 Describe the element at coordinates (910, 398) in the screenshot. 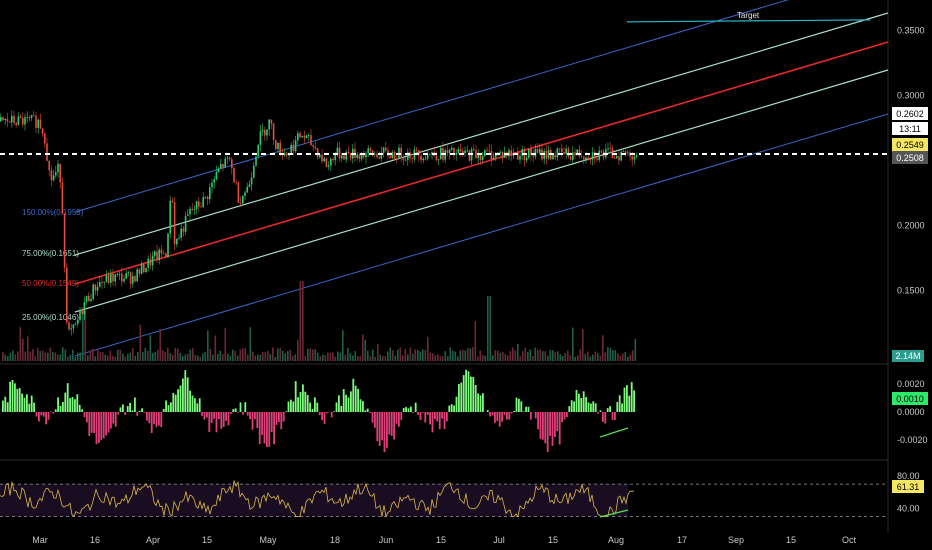

I see `macd-value-badge` at that location.